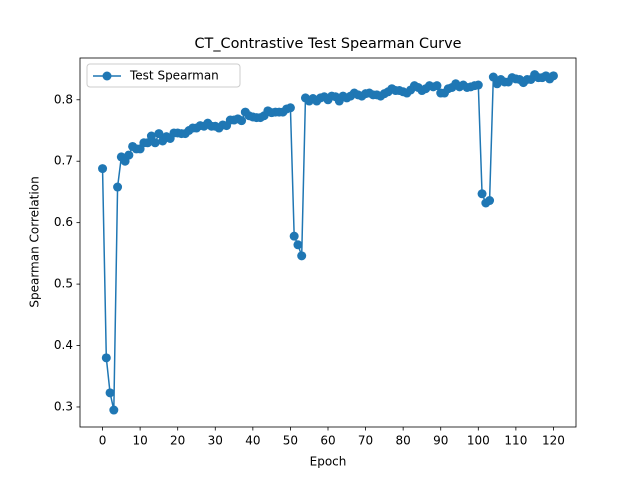 The height and width of the screenshot is (480, 640). Describe the element at coordinates (63, 99) in the screenshot. I see `y-tick-label: 0.8` at that location.